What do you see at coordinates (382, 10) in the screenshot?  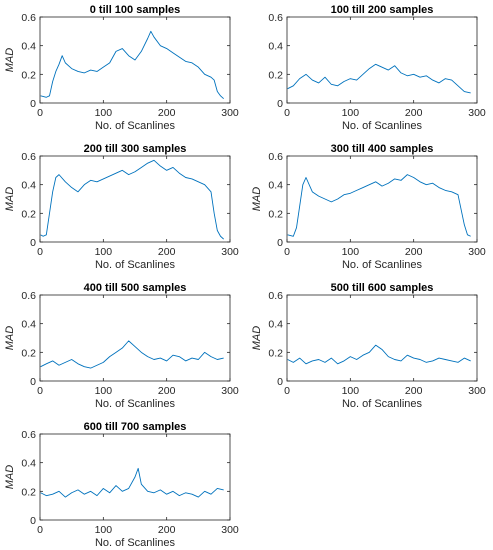 I see `chart-title: 100 till 200 samples` at bounding box center [382, 10].